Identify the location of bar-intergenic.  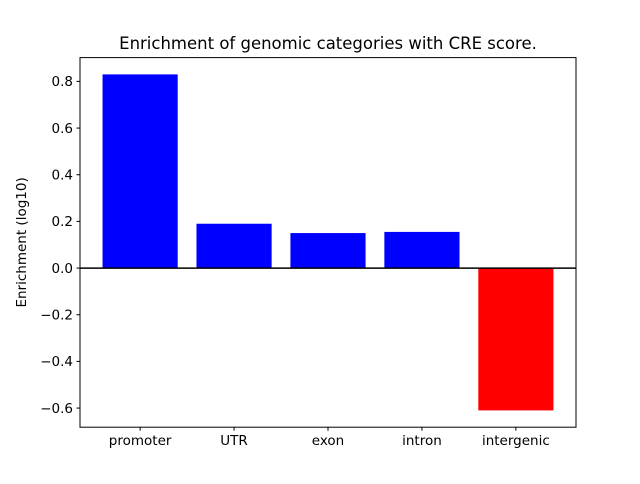
(516, 339).